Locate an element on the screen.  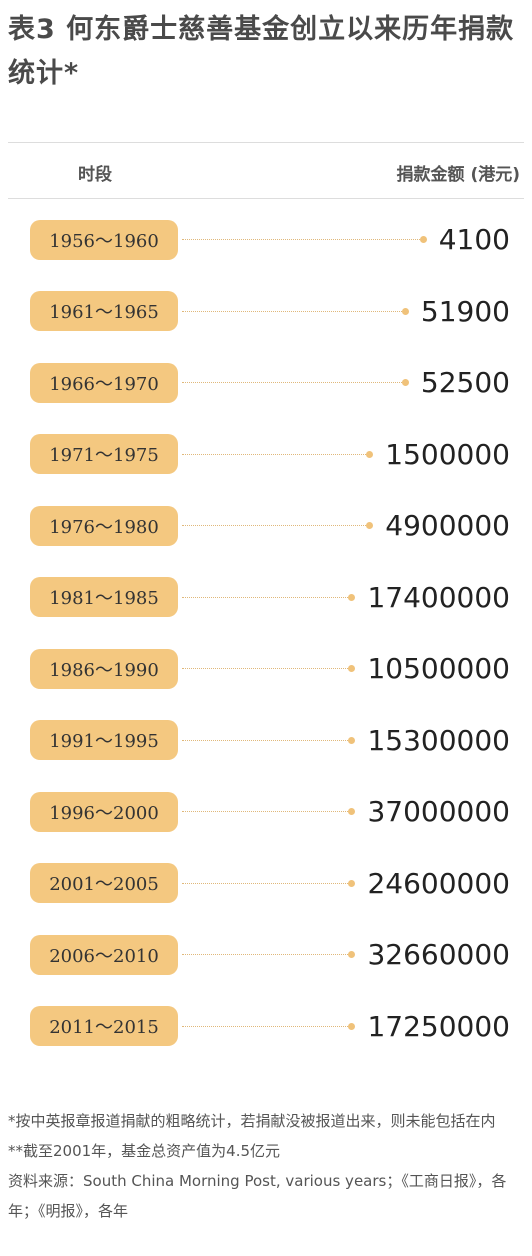
amount: 15300000 is located at coordinates (438, 740).